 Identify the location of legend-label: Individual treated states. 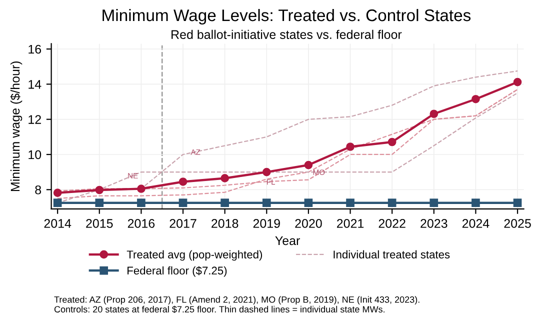
(392, 254).